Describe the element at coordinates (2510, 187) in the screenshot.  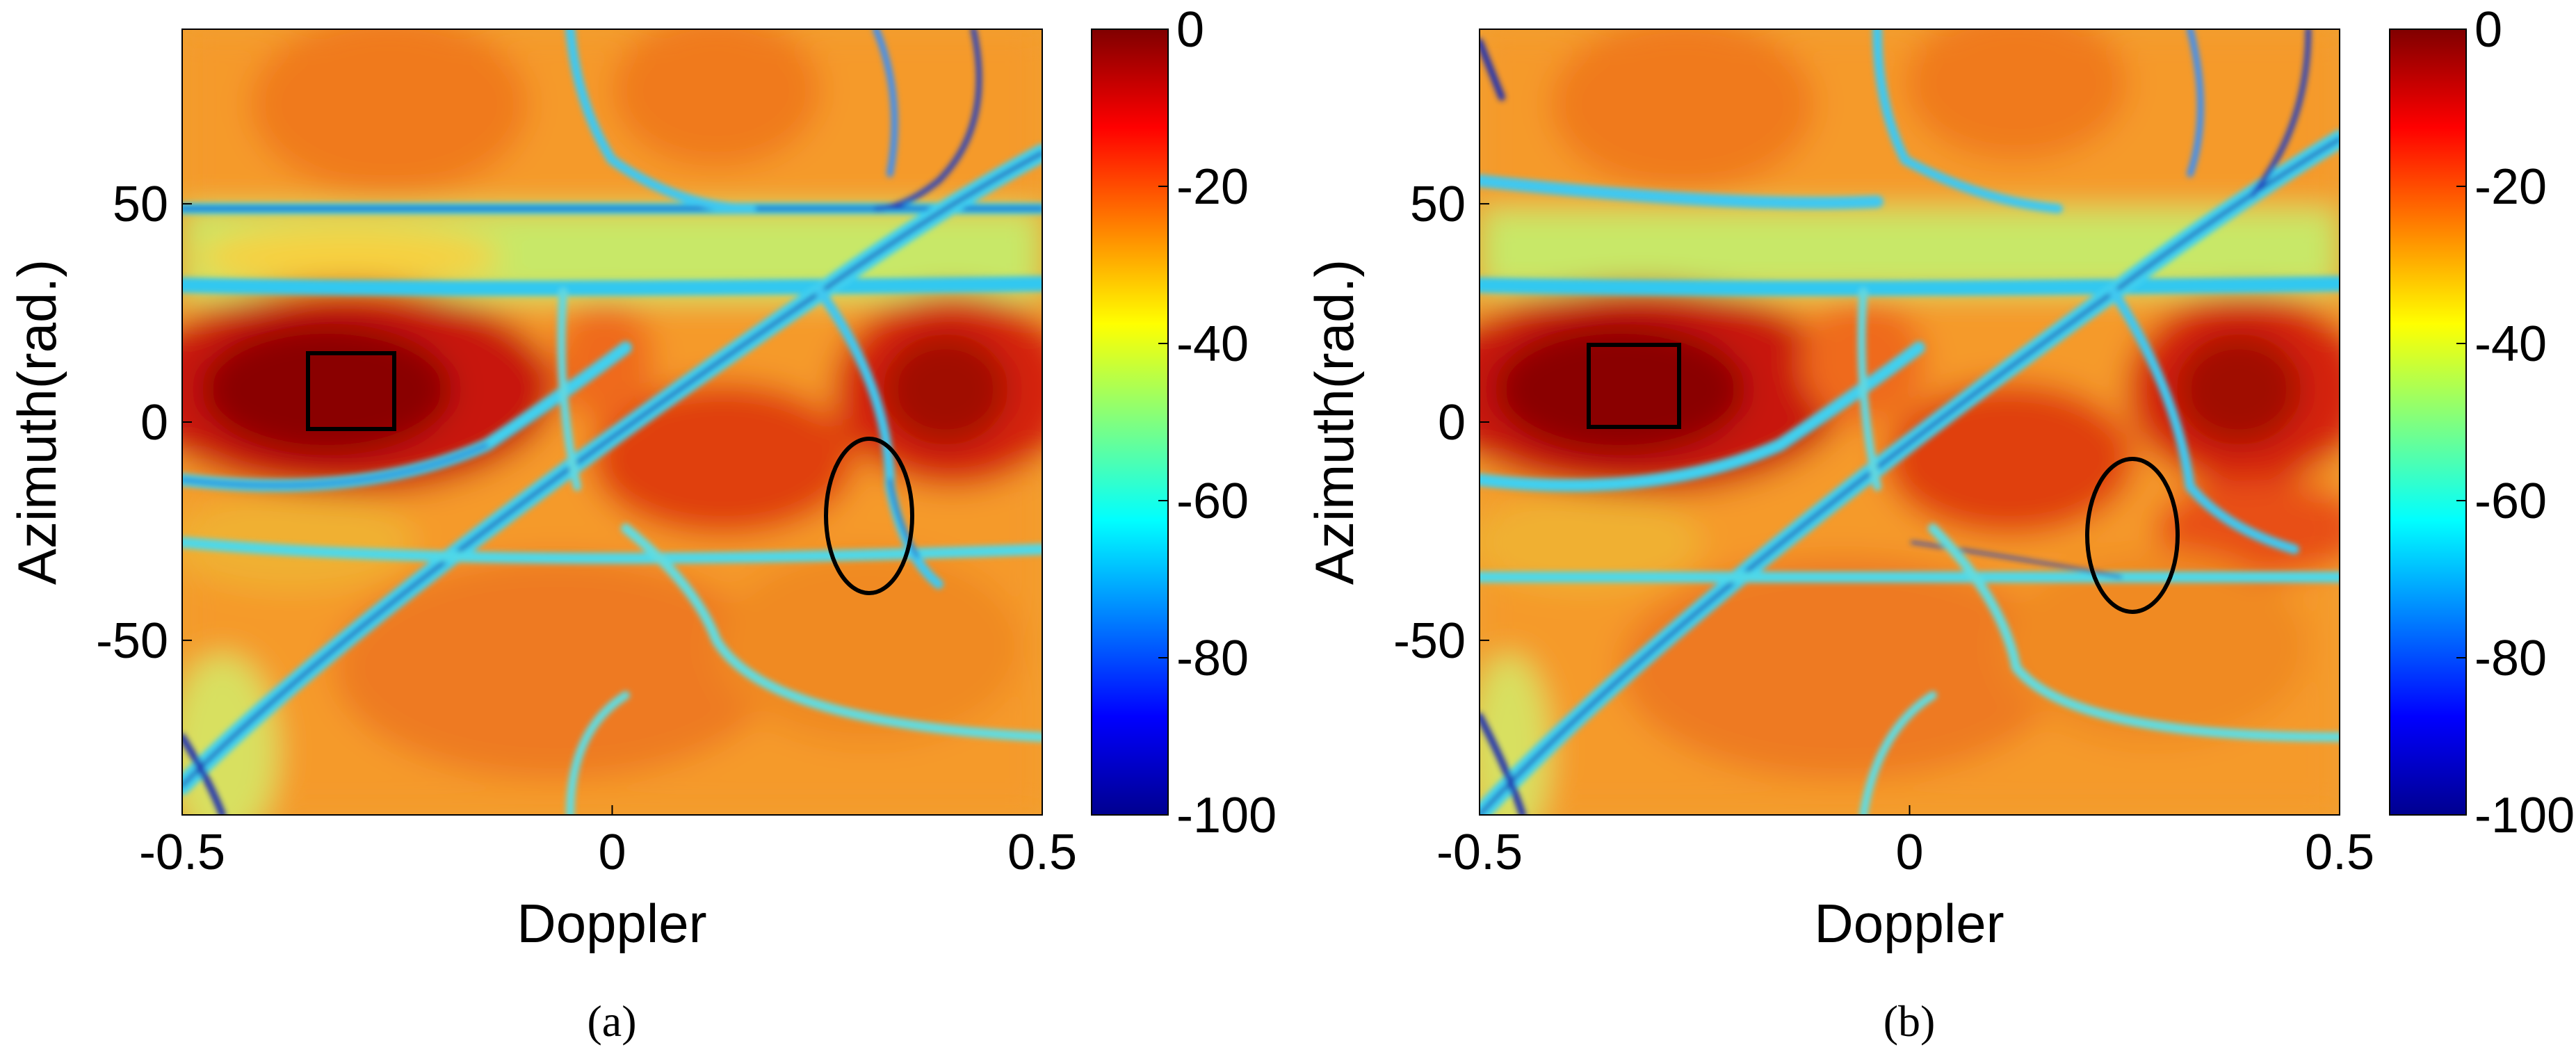
I see `colorbar-tick-label-b: -20` at that location.